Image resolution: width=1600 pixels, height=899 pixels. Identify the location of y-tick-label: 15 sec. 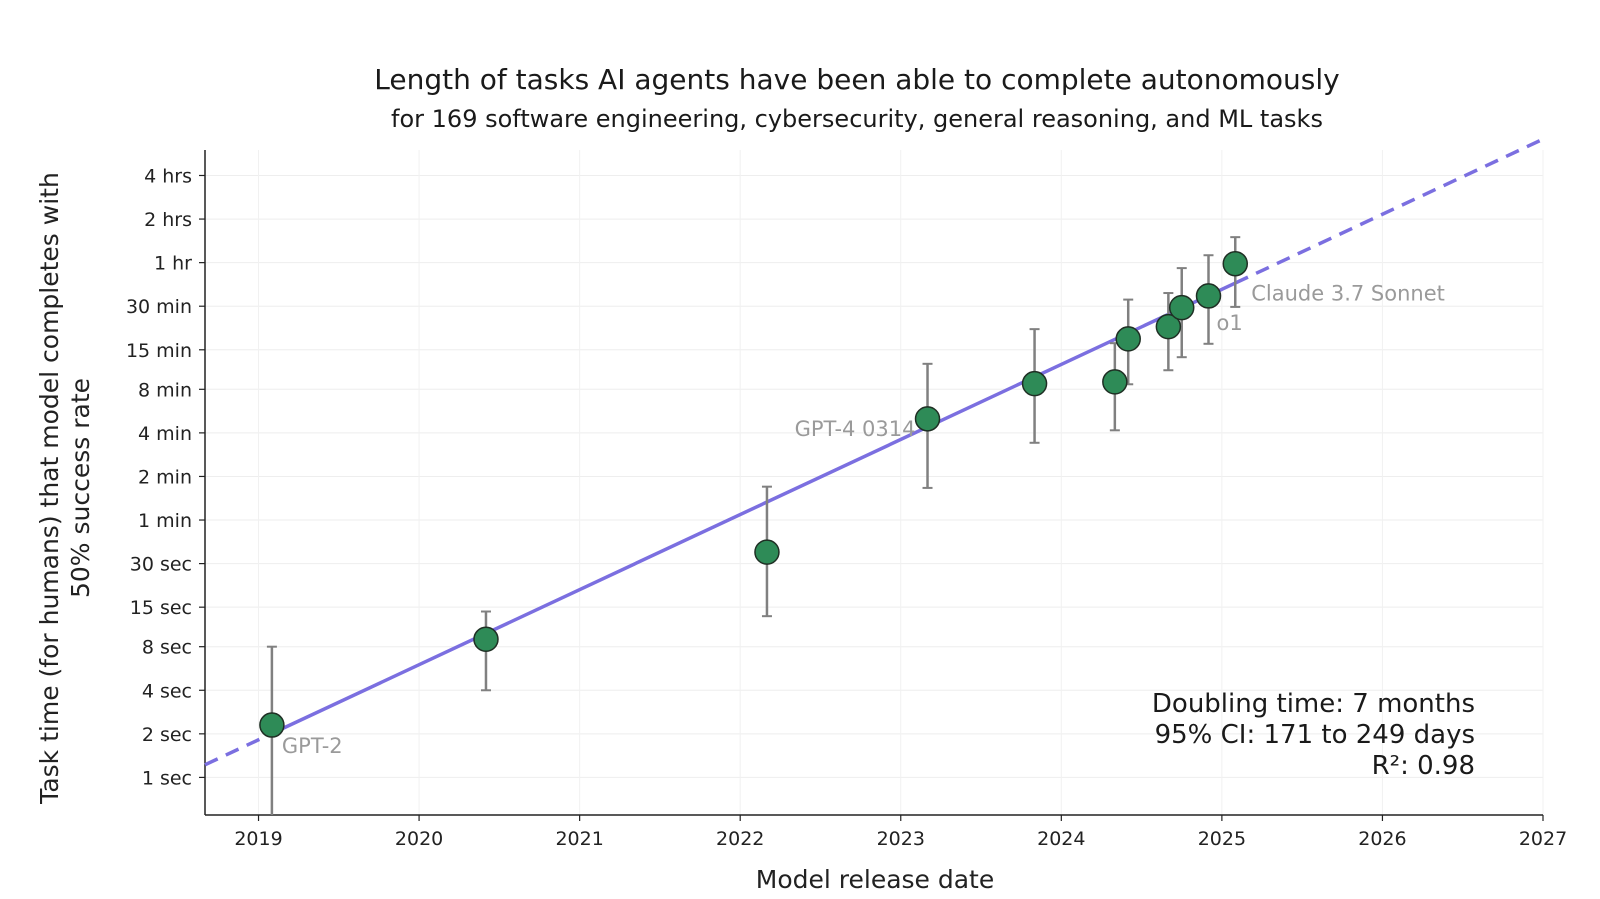
(161, 608).